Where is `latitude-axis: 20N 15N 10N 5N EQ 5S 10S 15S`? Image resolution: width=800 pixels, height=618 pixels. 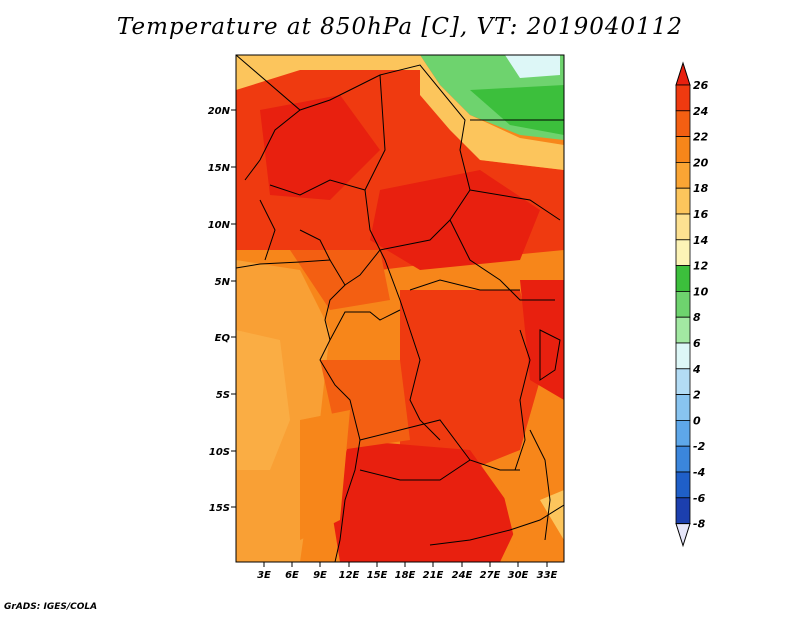
latitude-axis: 20N 15N 10N 5N EQ 5S 10S 15S is located at coordinates (222, 310).